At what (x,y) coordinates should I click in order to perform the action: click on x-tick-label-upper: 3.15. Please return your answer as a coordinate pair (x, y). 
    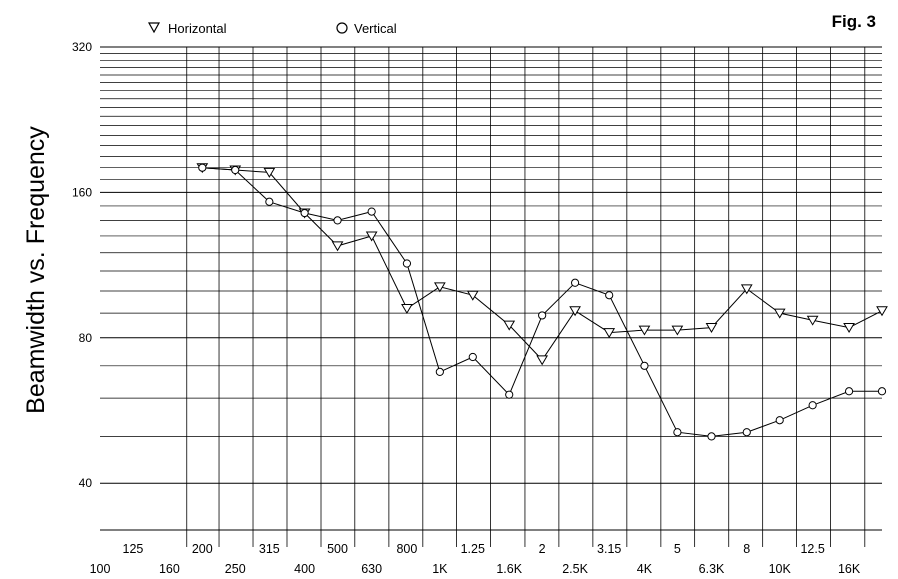
    Looking at the image, I should click on (609, 549).